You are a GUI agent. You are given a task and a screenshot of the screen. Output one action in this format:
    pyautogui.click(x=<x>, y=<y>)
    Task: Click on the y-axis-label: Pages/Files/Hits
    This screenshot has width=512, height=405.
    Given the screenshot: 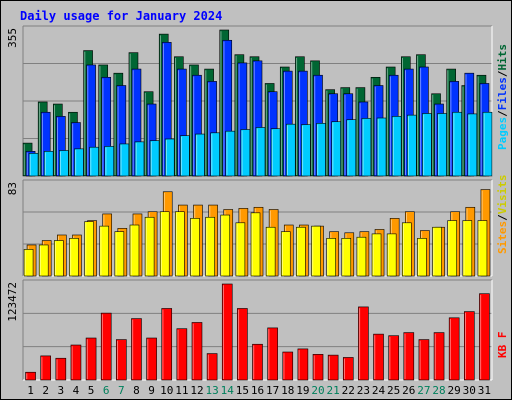 What is the action you would take?
    pyautogui.click(x=502, y=97)
    